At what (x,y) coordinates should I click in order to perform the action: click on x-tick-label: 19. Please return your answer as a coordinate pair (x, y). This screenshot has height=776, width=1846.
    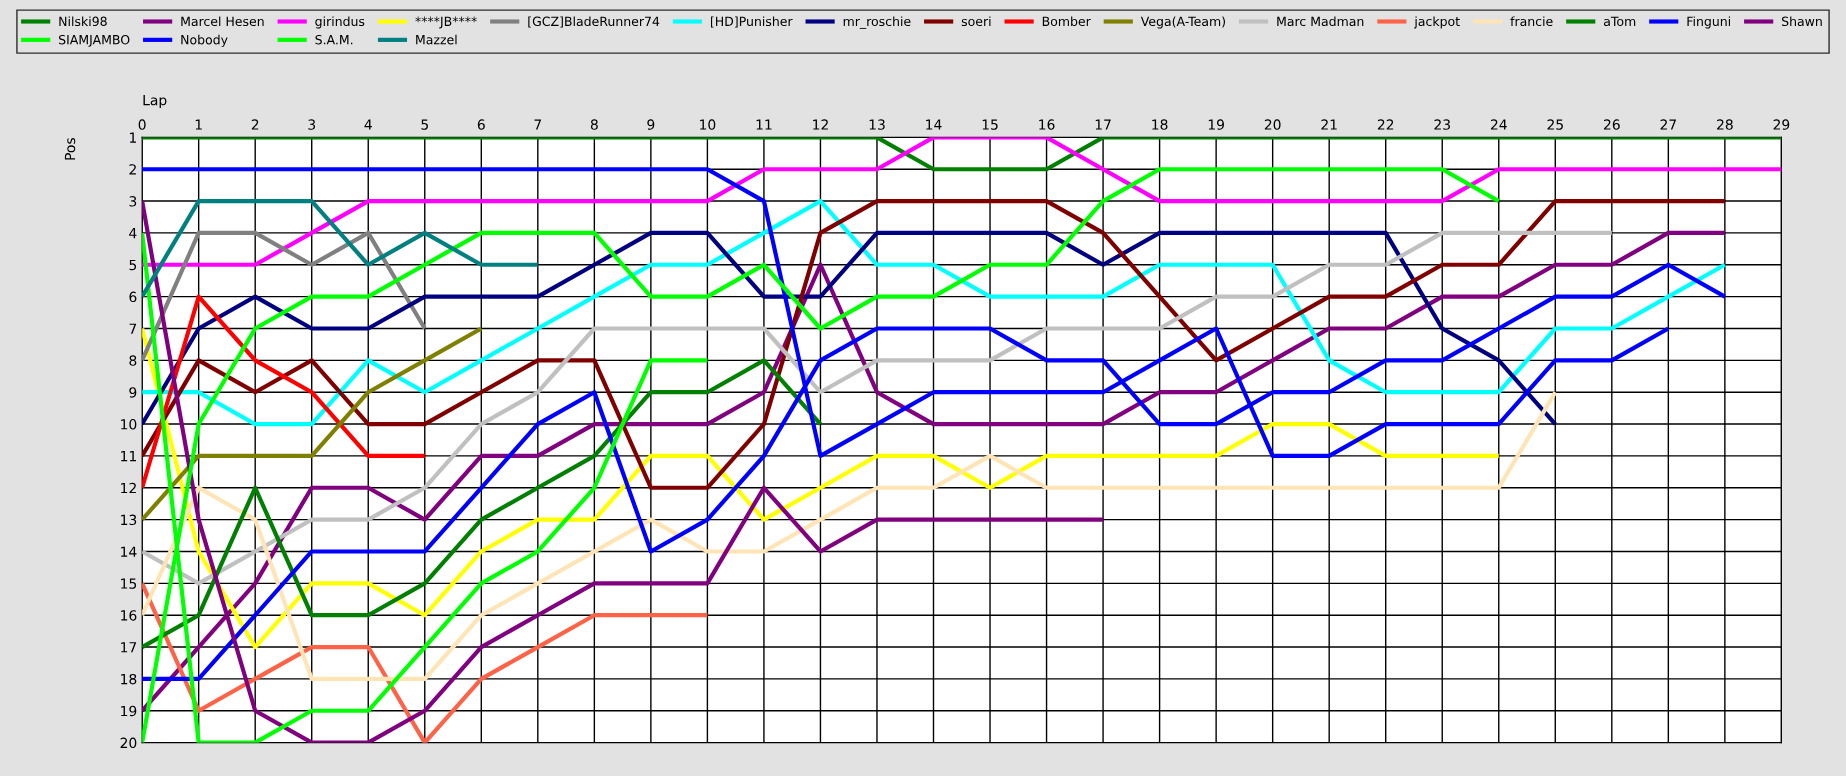
    Looking at the image, I should click on (1216, 124).